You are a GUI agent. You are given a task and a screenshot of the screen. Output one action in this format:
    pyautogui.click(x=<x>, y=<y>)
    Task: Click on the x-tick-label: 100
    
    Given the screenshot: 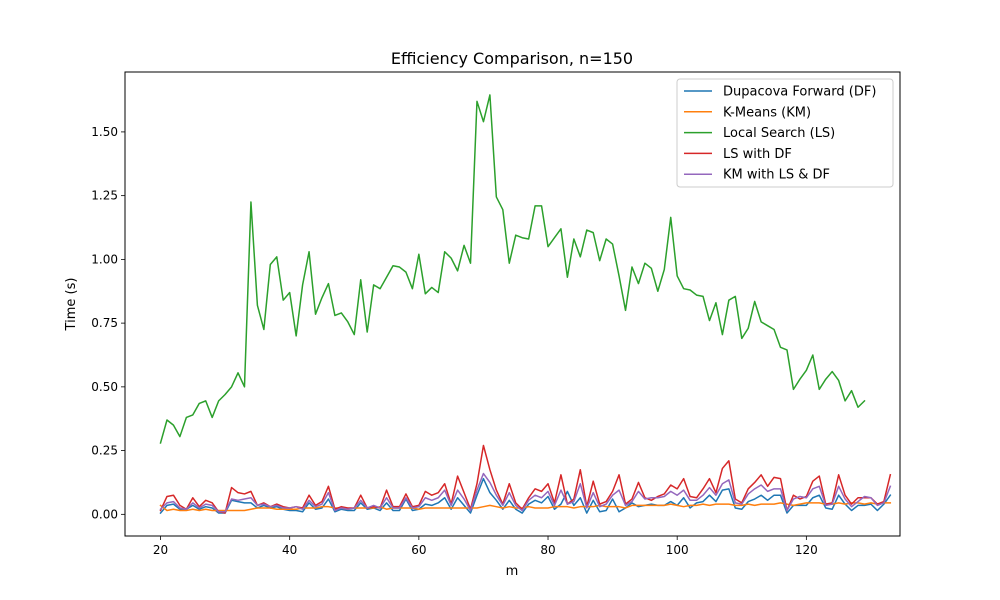 What is the action you would take?
    pyautogui.click(x=677, y=550)
    